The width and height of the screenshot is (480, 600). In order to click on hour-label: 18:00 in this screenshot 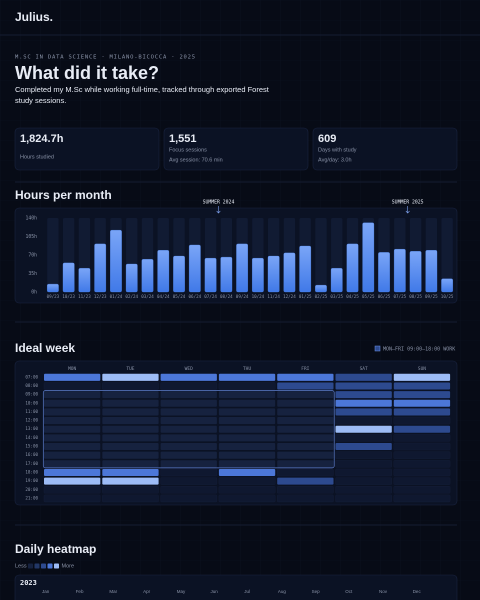, I will do `click(31, 471)`.